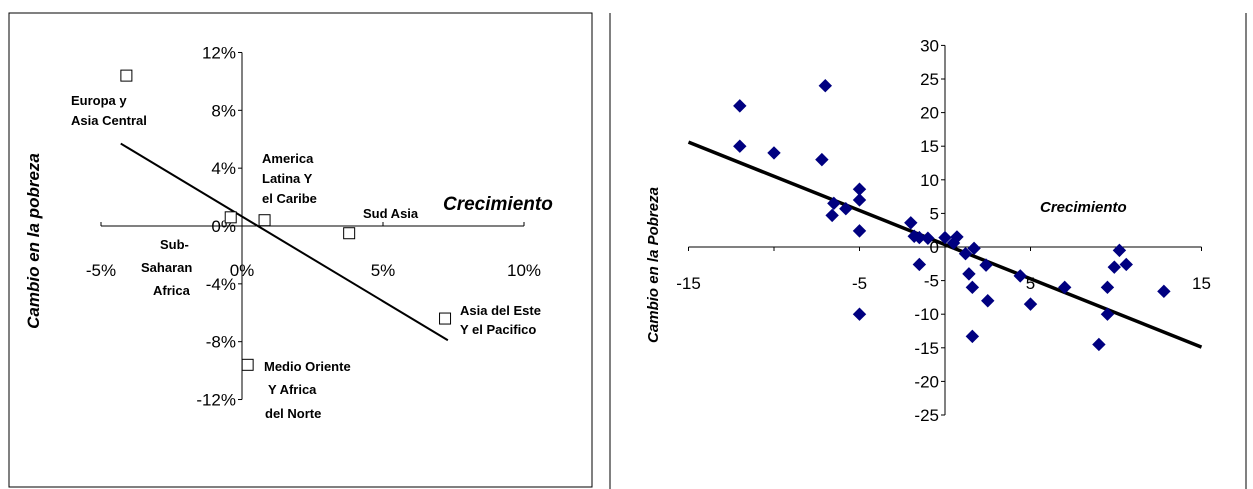 The height and width of the screenshot is (489, 1253). What do you see at coordinates (1030, 283) in the screenshot?
I see `x-tick-label: 5` at bounding box center [1030, 283].